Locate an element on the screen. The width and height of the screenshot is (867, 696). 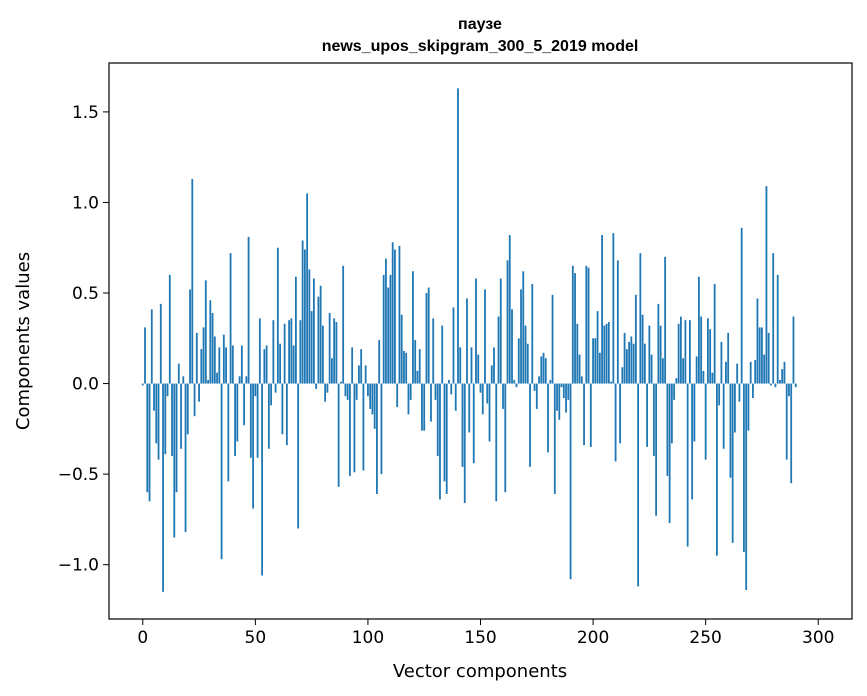
y-tick-label: 0.5 is located at coordinates (85, 294).